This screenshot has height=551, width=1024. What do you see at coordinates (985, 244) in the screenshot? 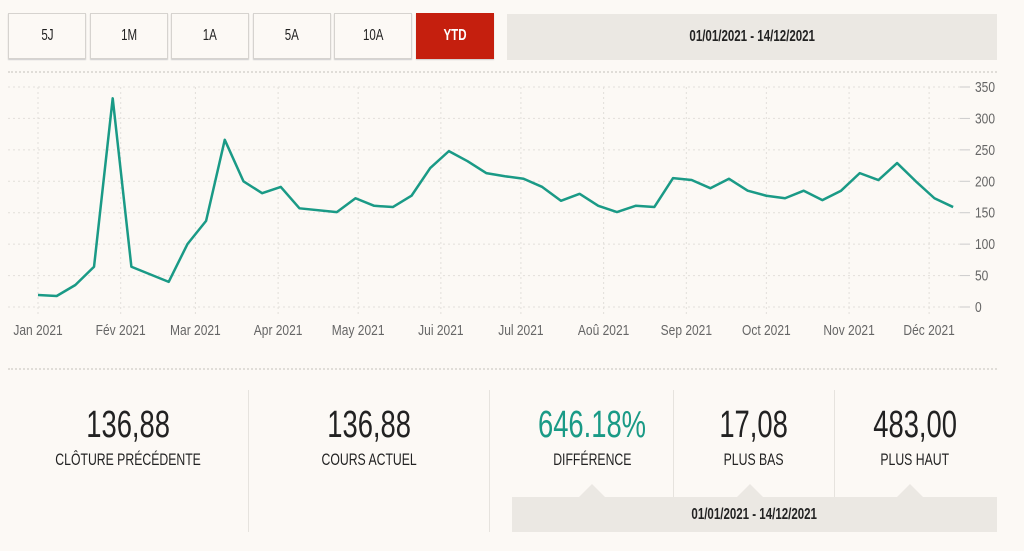
I see `y-tick-label: 100` at bounding box center [985, 244].